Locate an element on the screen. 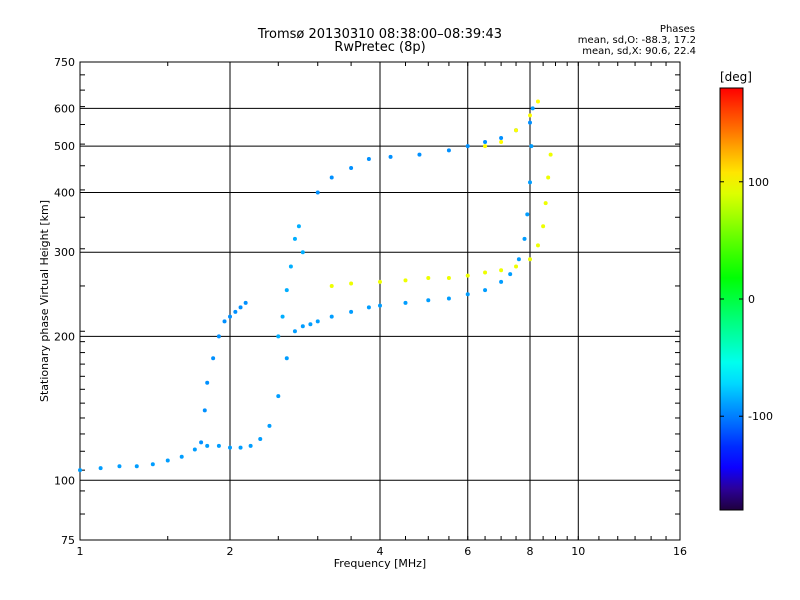  phases-title: Phases is located at coordinates (677, 29).